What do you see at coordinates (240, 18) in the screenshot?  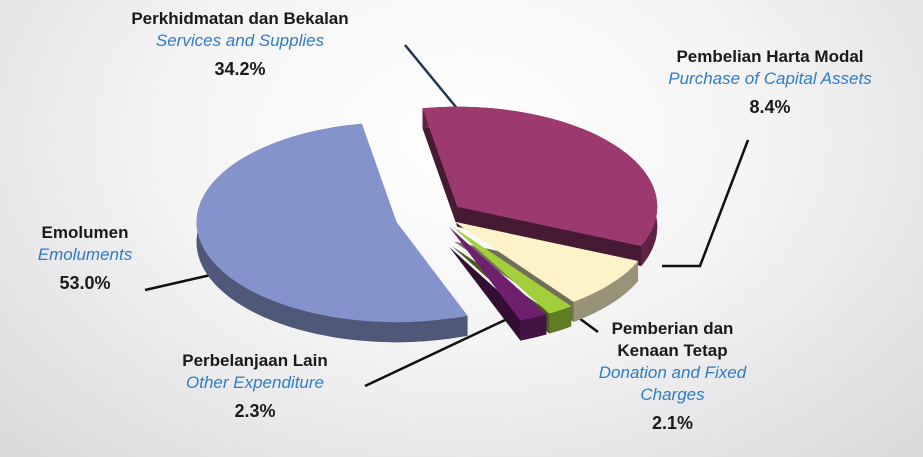 I see `label-malay: Perkhidmatan dan Bekalan` at bounding box center [240, 18].